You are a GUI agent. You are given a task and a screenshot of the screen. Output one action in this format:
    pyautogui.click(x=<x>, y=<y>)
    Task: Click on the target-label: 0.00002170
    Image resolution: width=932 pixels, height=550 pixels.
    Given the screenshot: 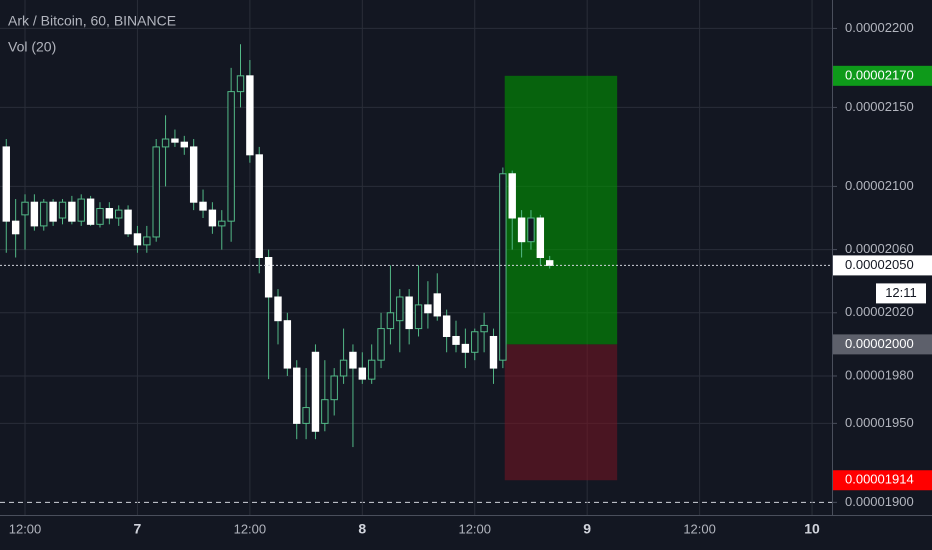 What is the action you would take?
    pyautogui.click(x=879, y=74)
    